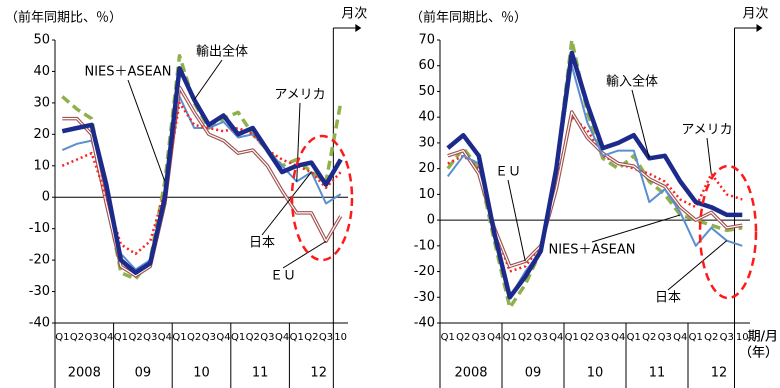  I want to click on series-label: 日本, so click(262, 243).